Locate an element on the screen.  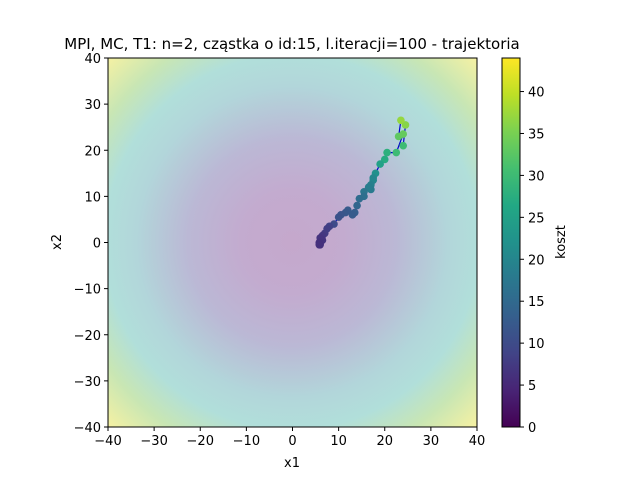
x-tick-label: 30 is located at coordinates (431, 441).